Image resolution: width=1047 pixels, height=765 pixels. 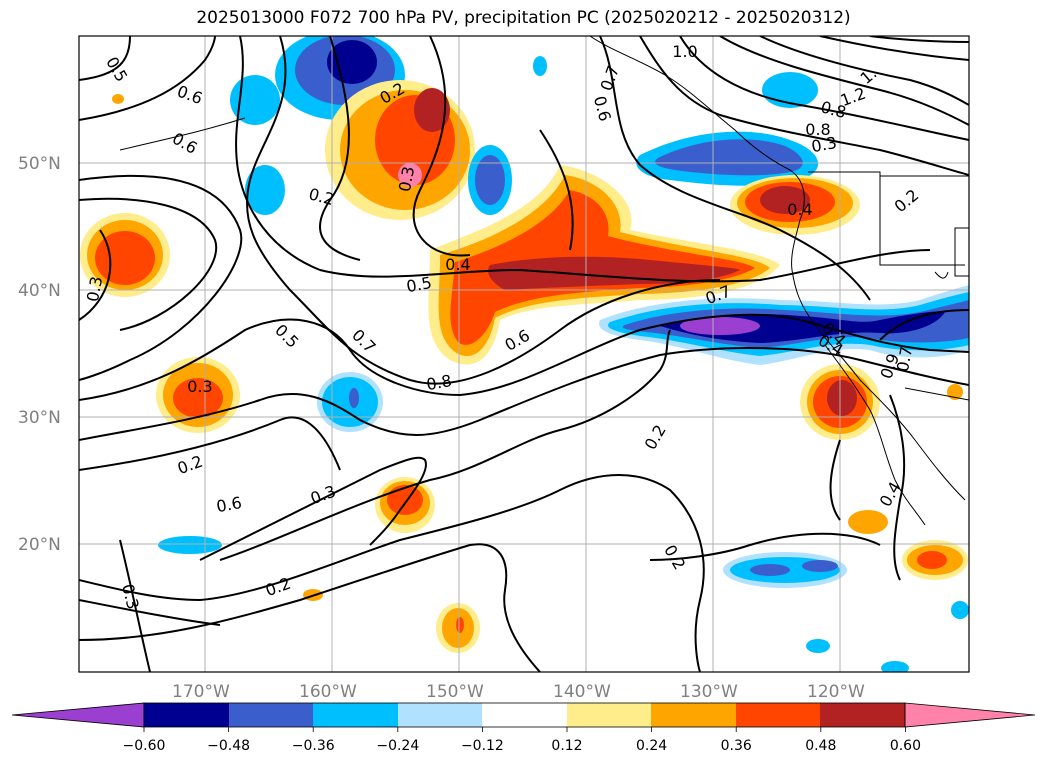 What do you see at coordinates (397, 746) in the screenshot?
I see `colorbar-tick-label: −0.24` at bounding box center [397, 746].